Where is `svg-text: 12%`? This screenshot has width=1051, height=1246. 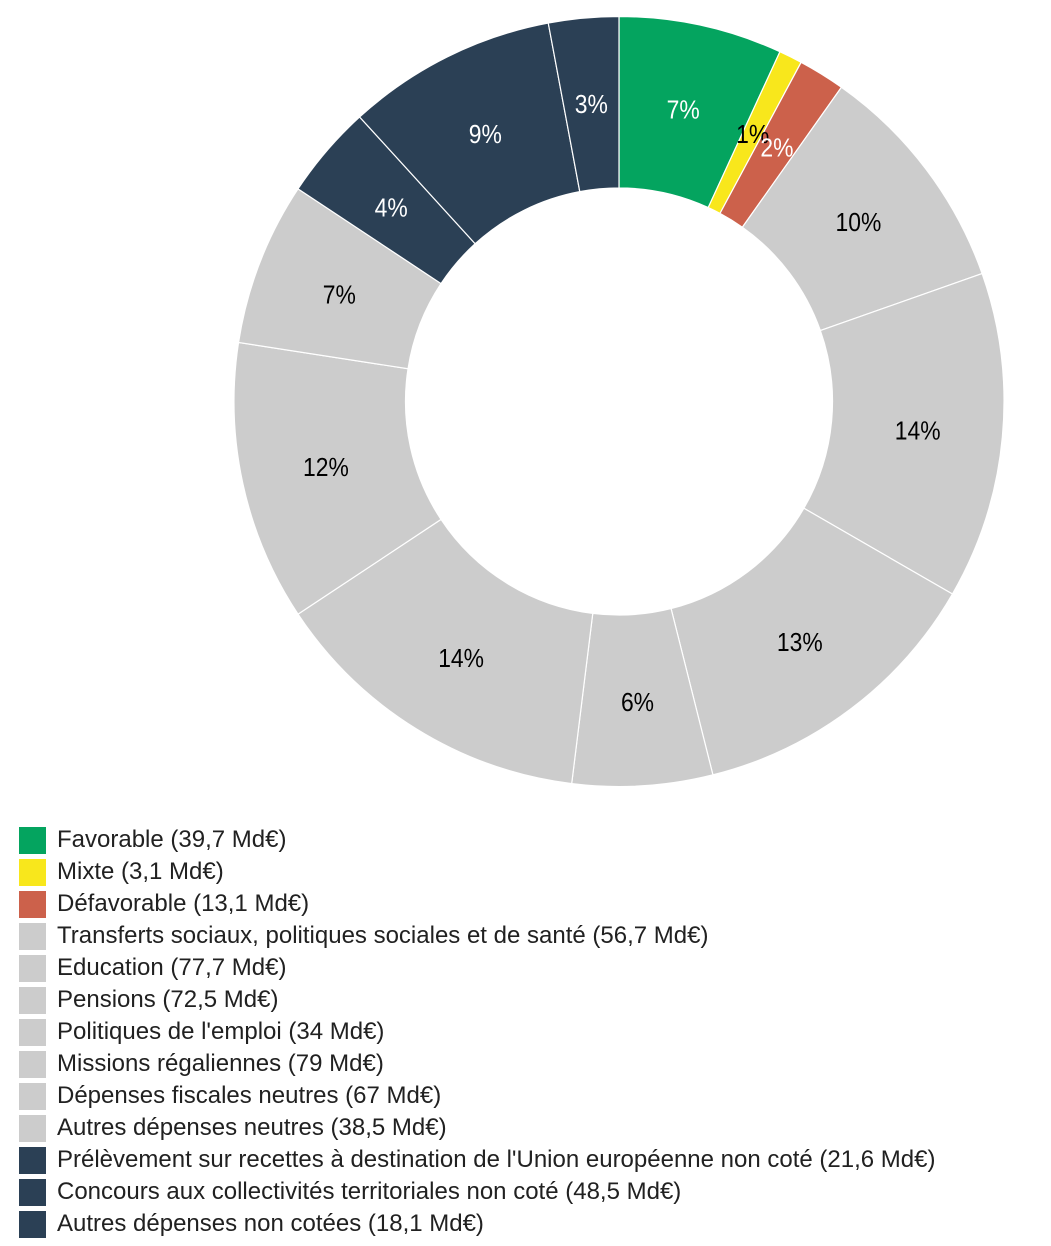 svg-text: 12% is located at coordinates (326, 467).